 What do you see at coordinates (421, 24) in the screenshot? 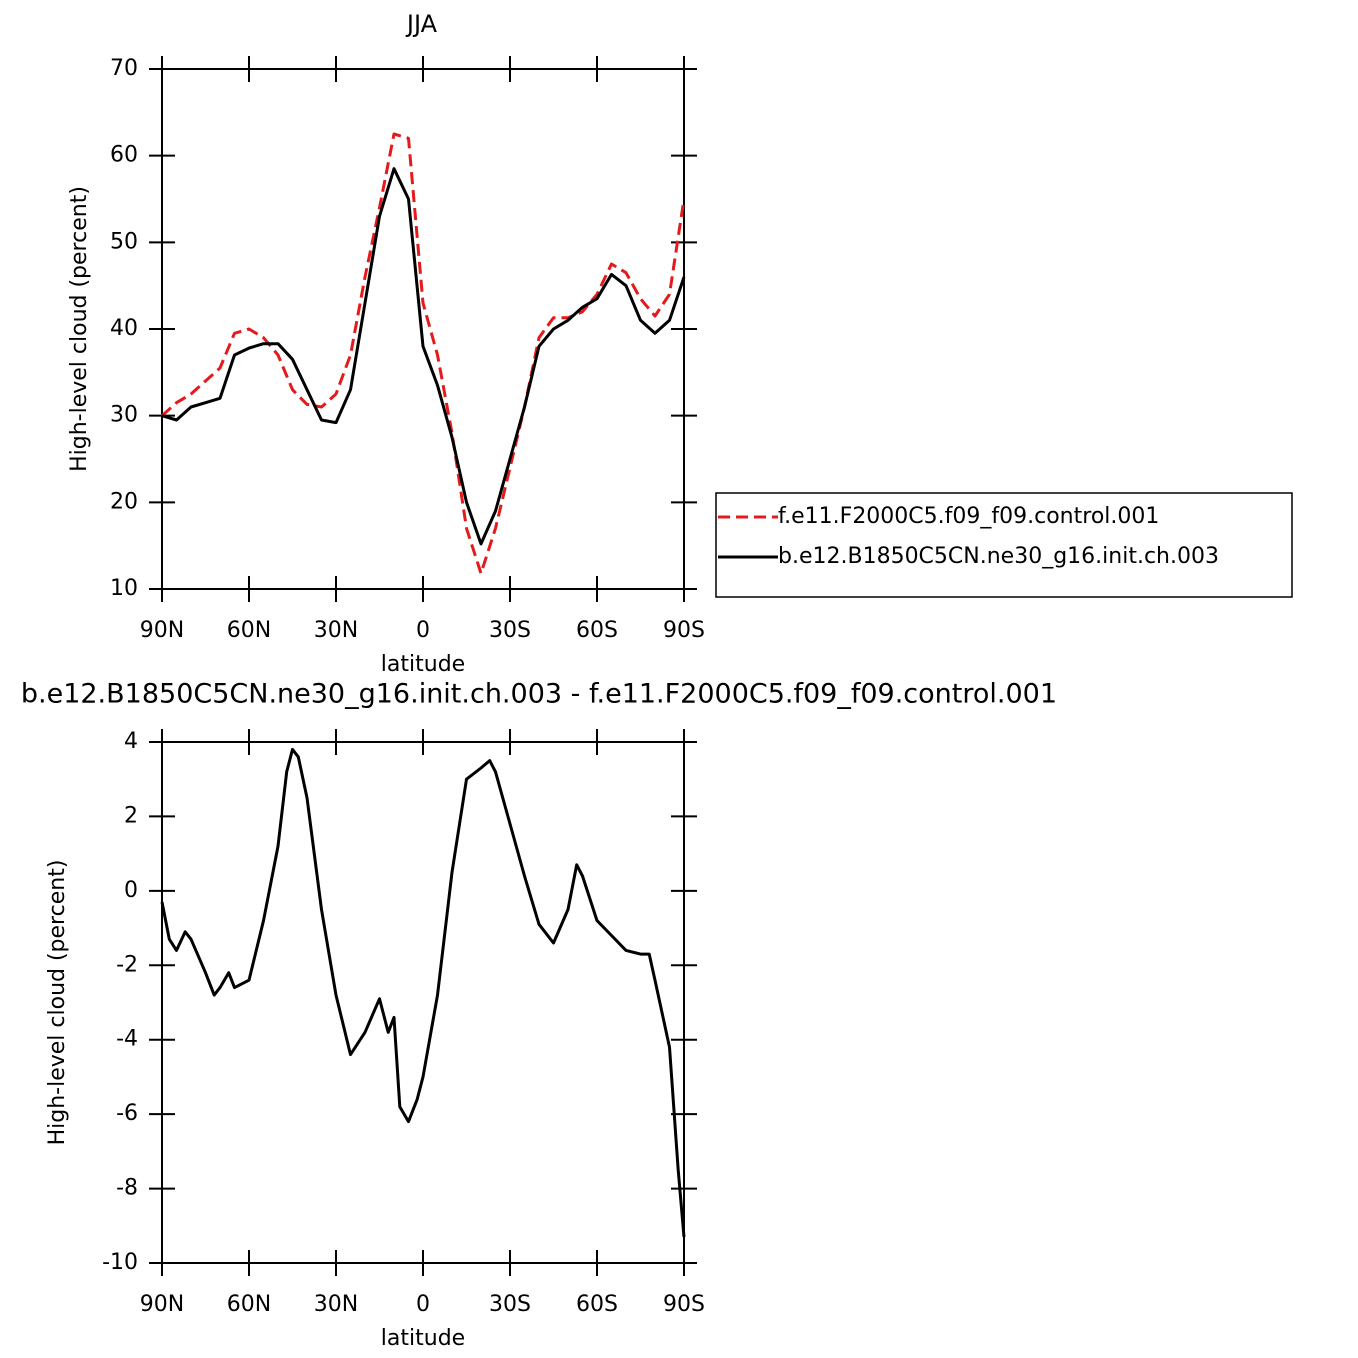
I see `chart-title: JJA` at bounding box center [421, 24].